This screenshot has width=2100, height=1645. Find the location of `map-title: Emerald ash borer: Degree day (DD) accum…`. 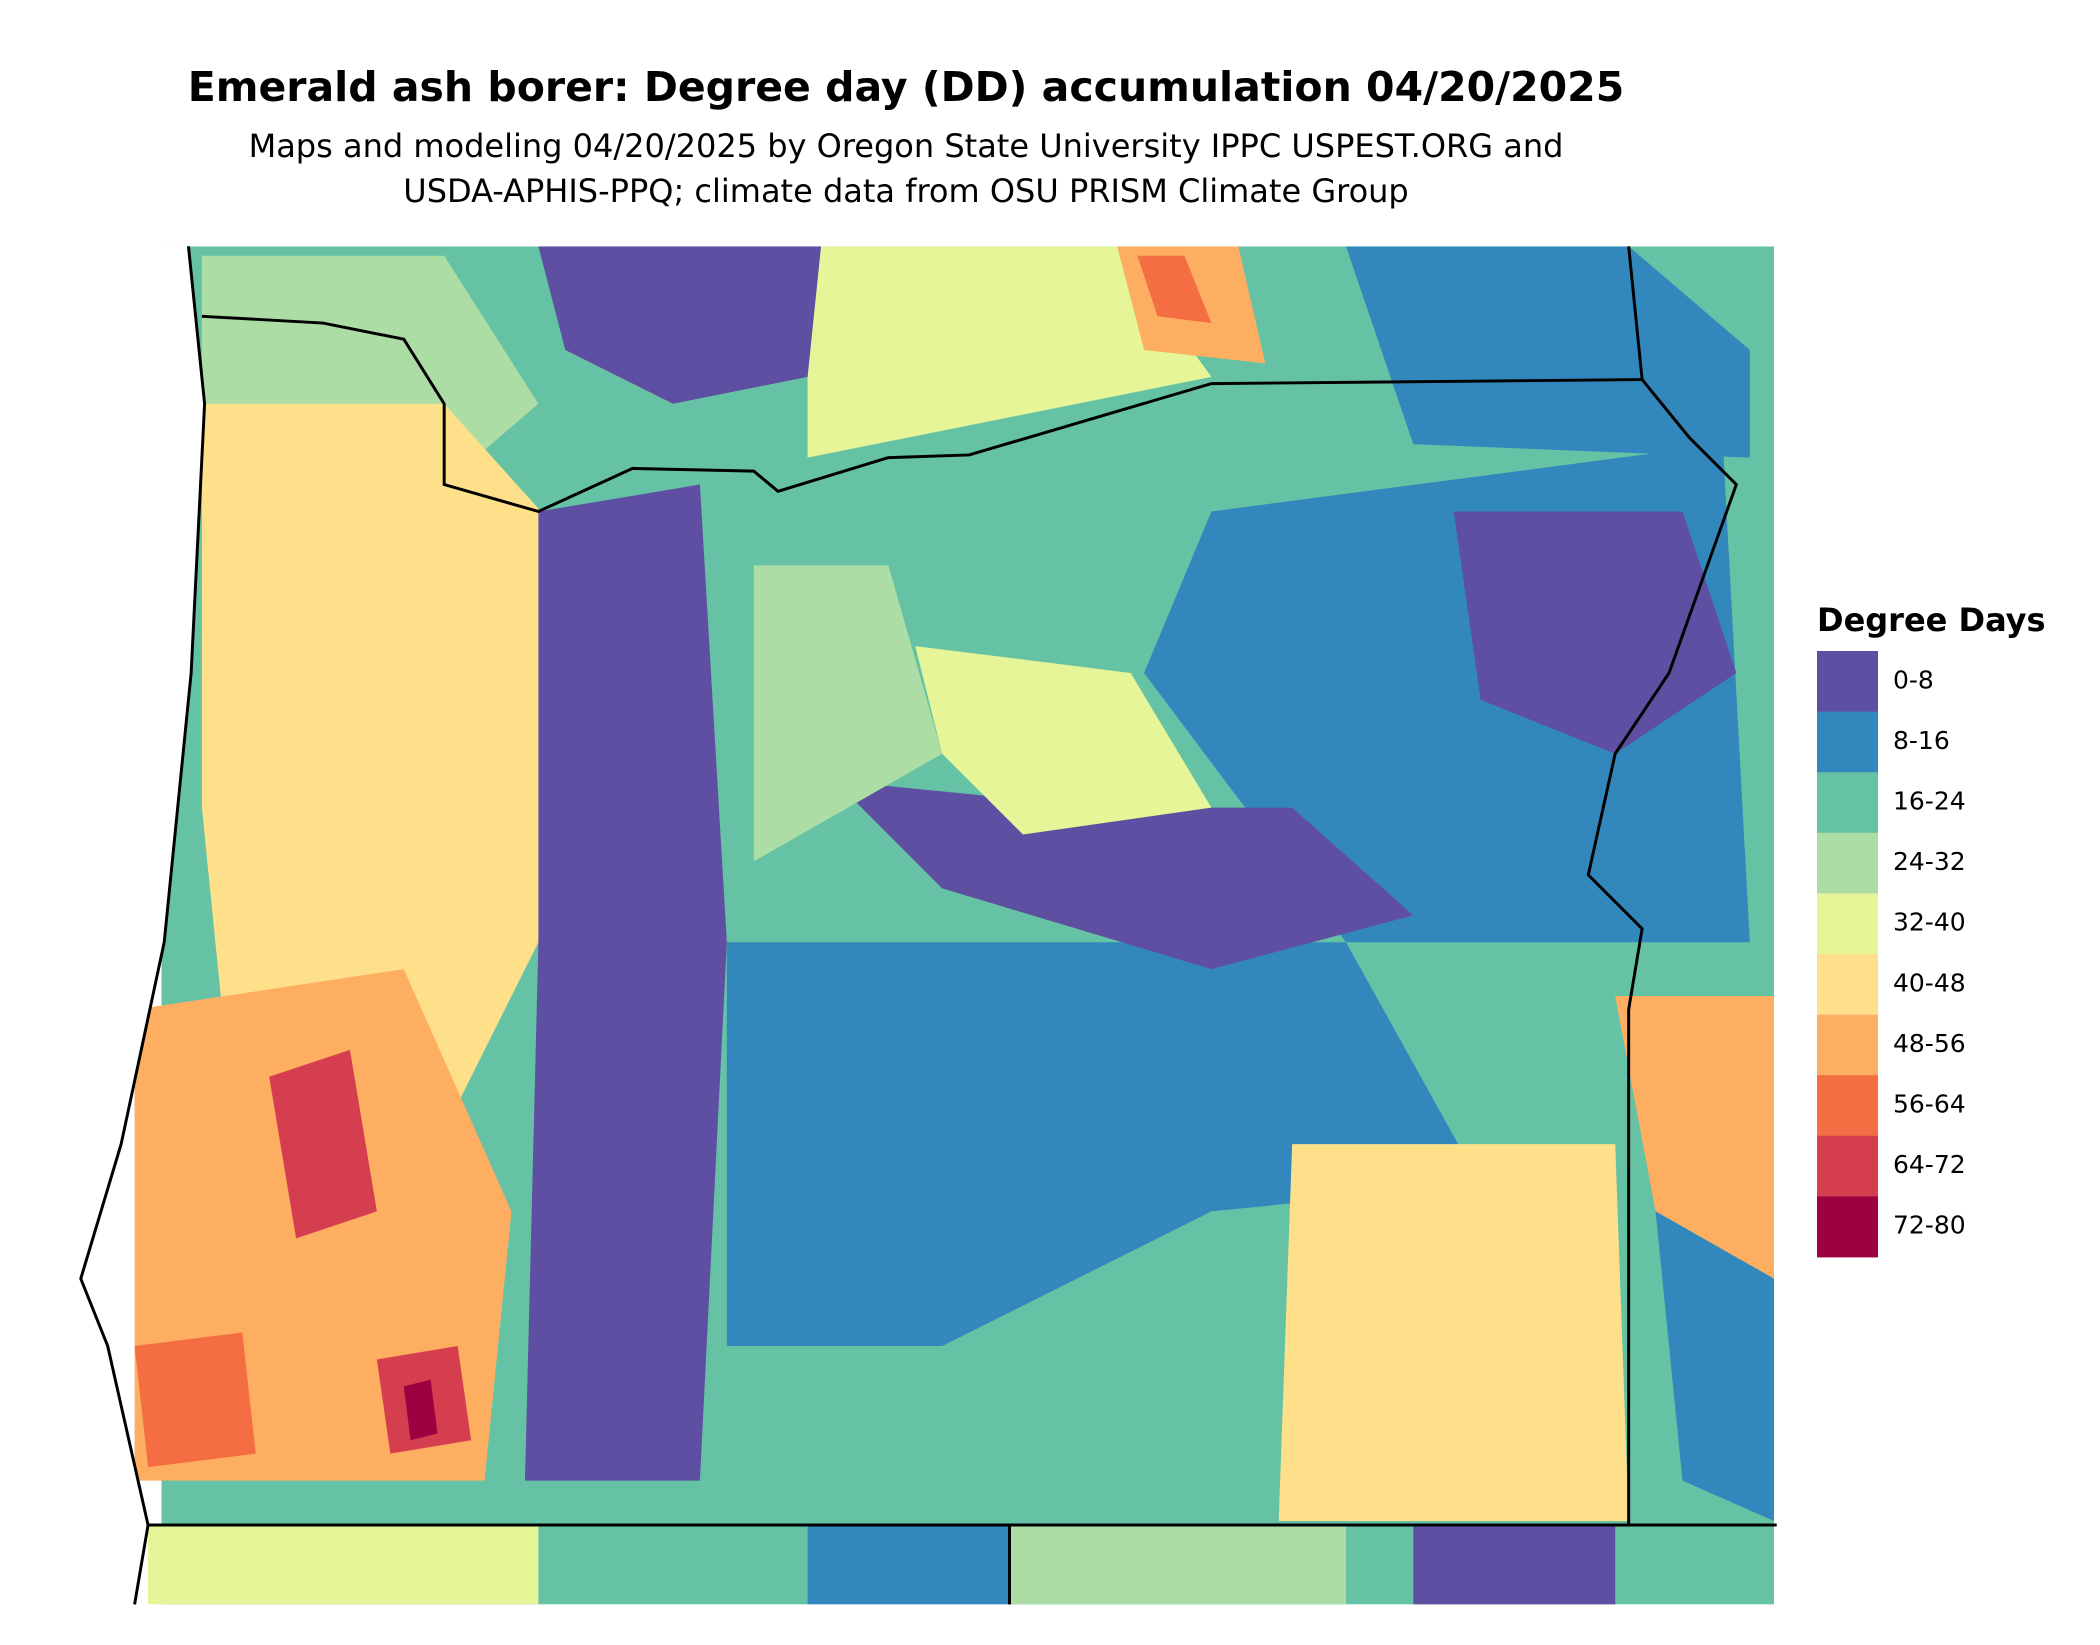

map-title: Emerald ash borer: Degree day (DD) accum… is located at coordinates (906, 87).